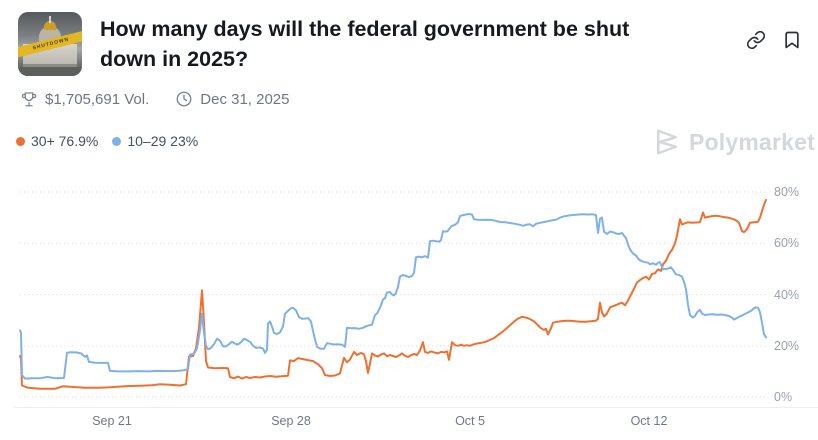 The width and height of the screenshot is (818, 440). Describe the element at coordinates (50, 19) in the screenshot. I see `capitol-spire` at that location.